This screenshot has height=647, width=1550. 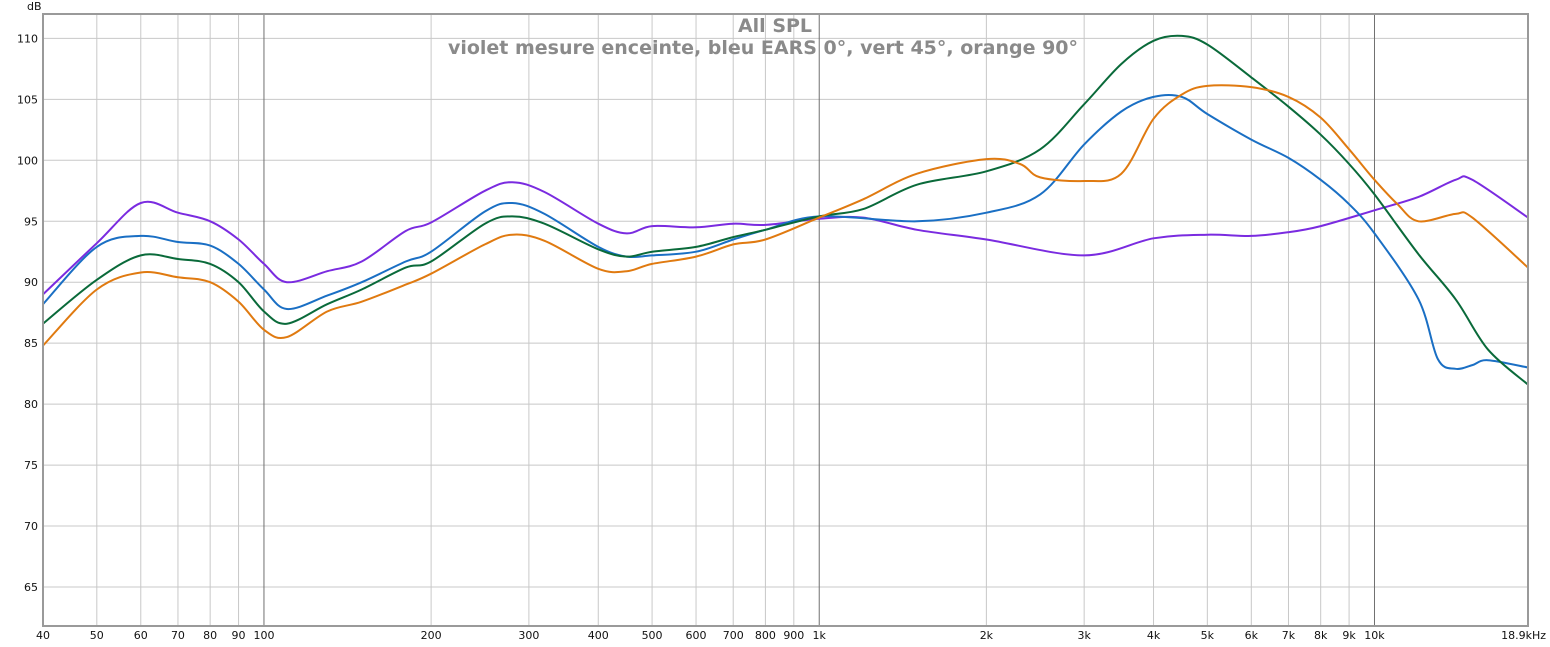 What do you see at coordinates (141, 635) in the screenshot?
I see `x-tick-label: 60` at bounding box center [141, 635].